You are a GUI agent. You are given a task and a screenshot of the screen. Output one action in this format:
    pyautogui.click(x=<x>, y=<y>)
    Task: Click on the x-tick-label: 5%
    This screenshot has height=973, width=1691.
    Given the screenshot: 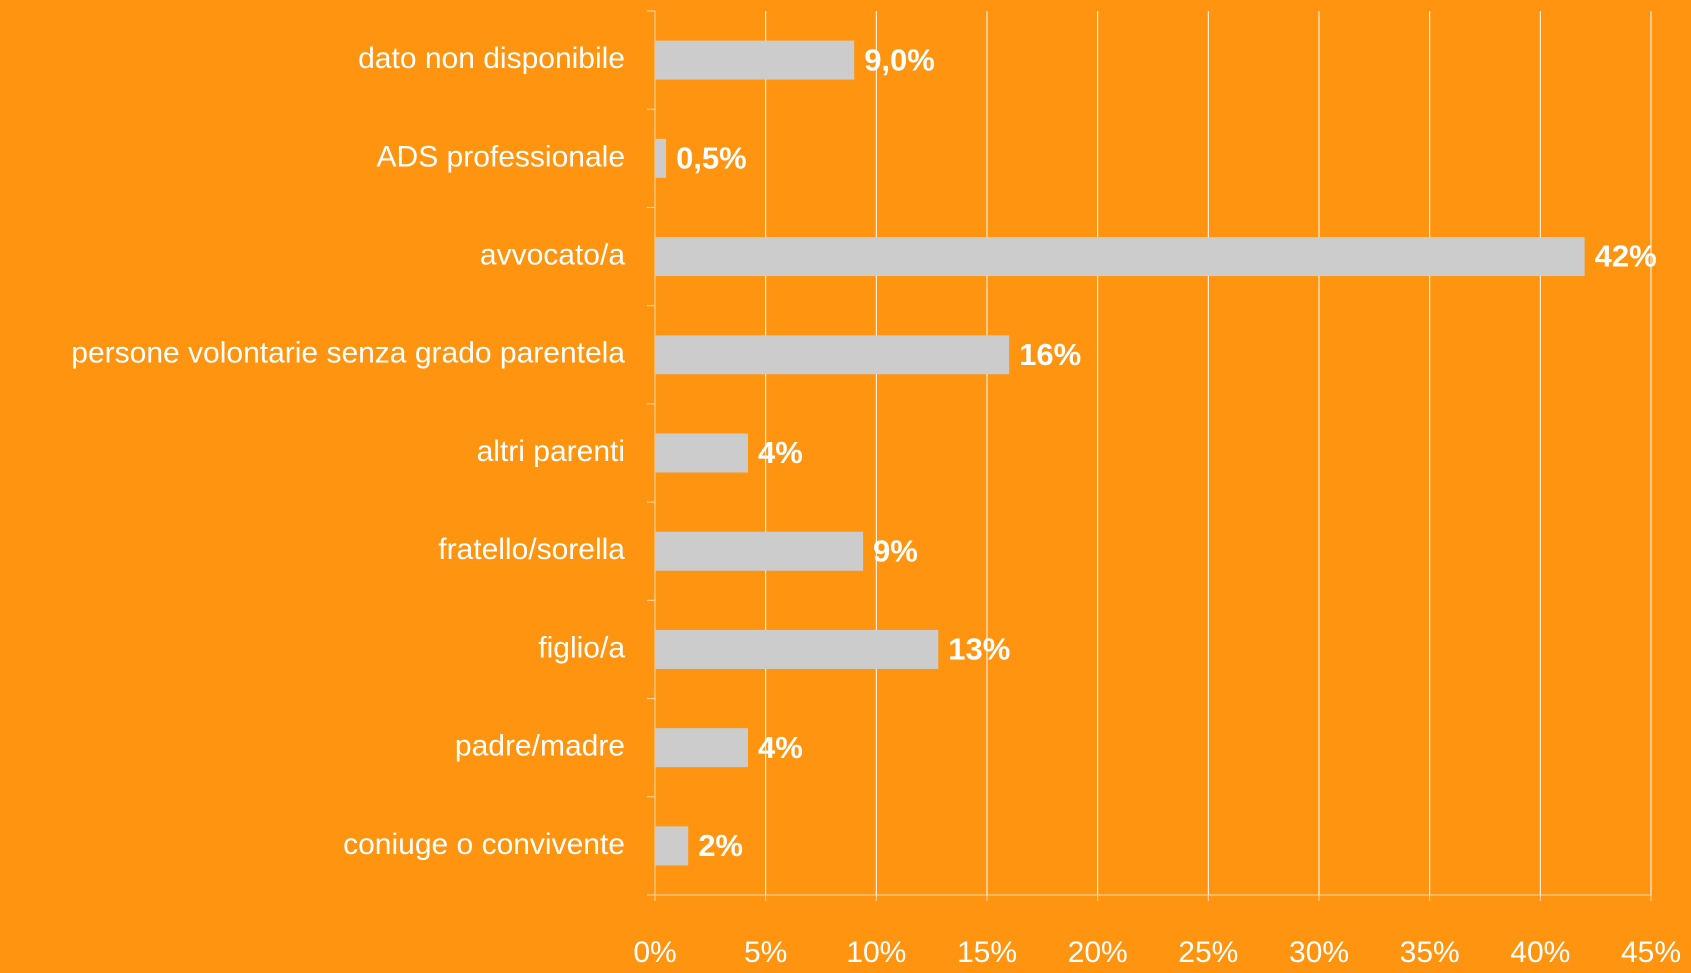 What is the action you would take?
    pyautogui.click(x=765, y=952)
    